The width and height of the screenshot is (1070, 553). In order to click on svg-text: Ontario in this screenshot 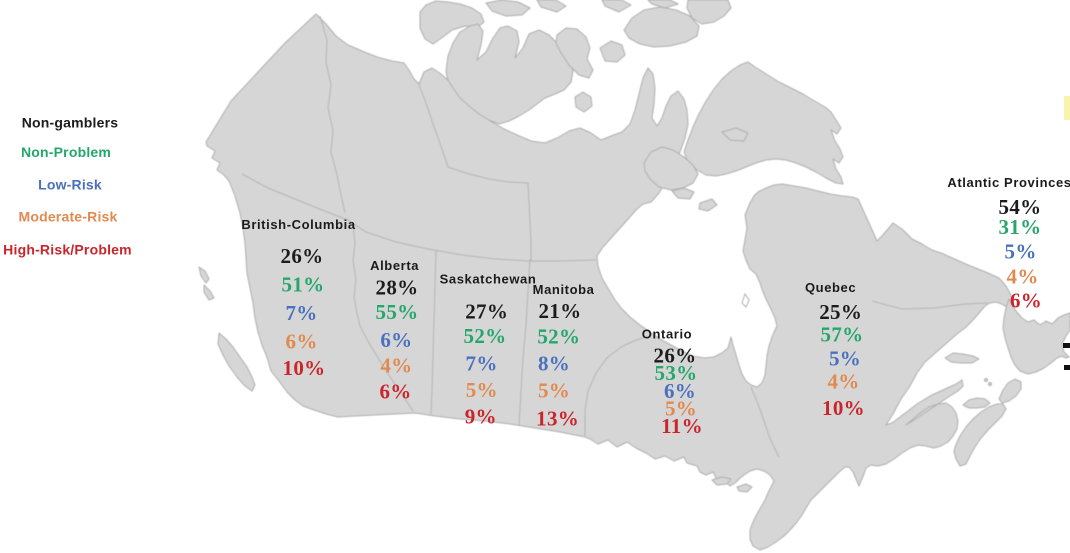, I will do `click(667, 334)`.